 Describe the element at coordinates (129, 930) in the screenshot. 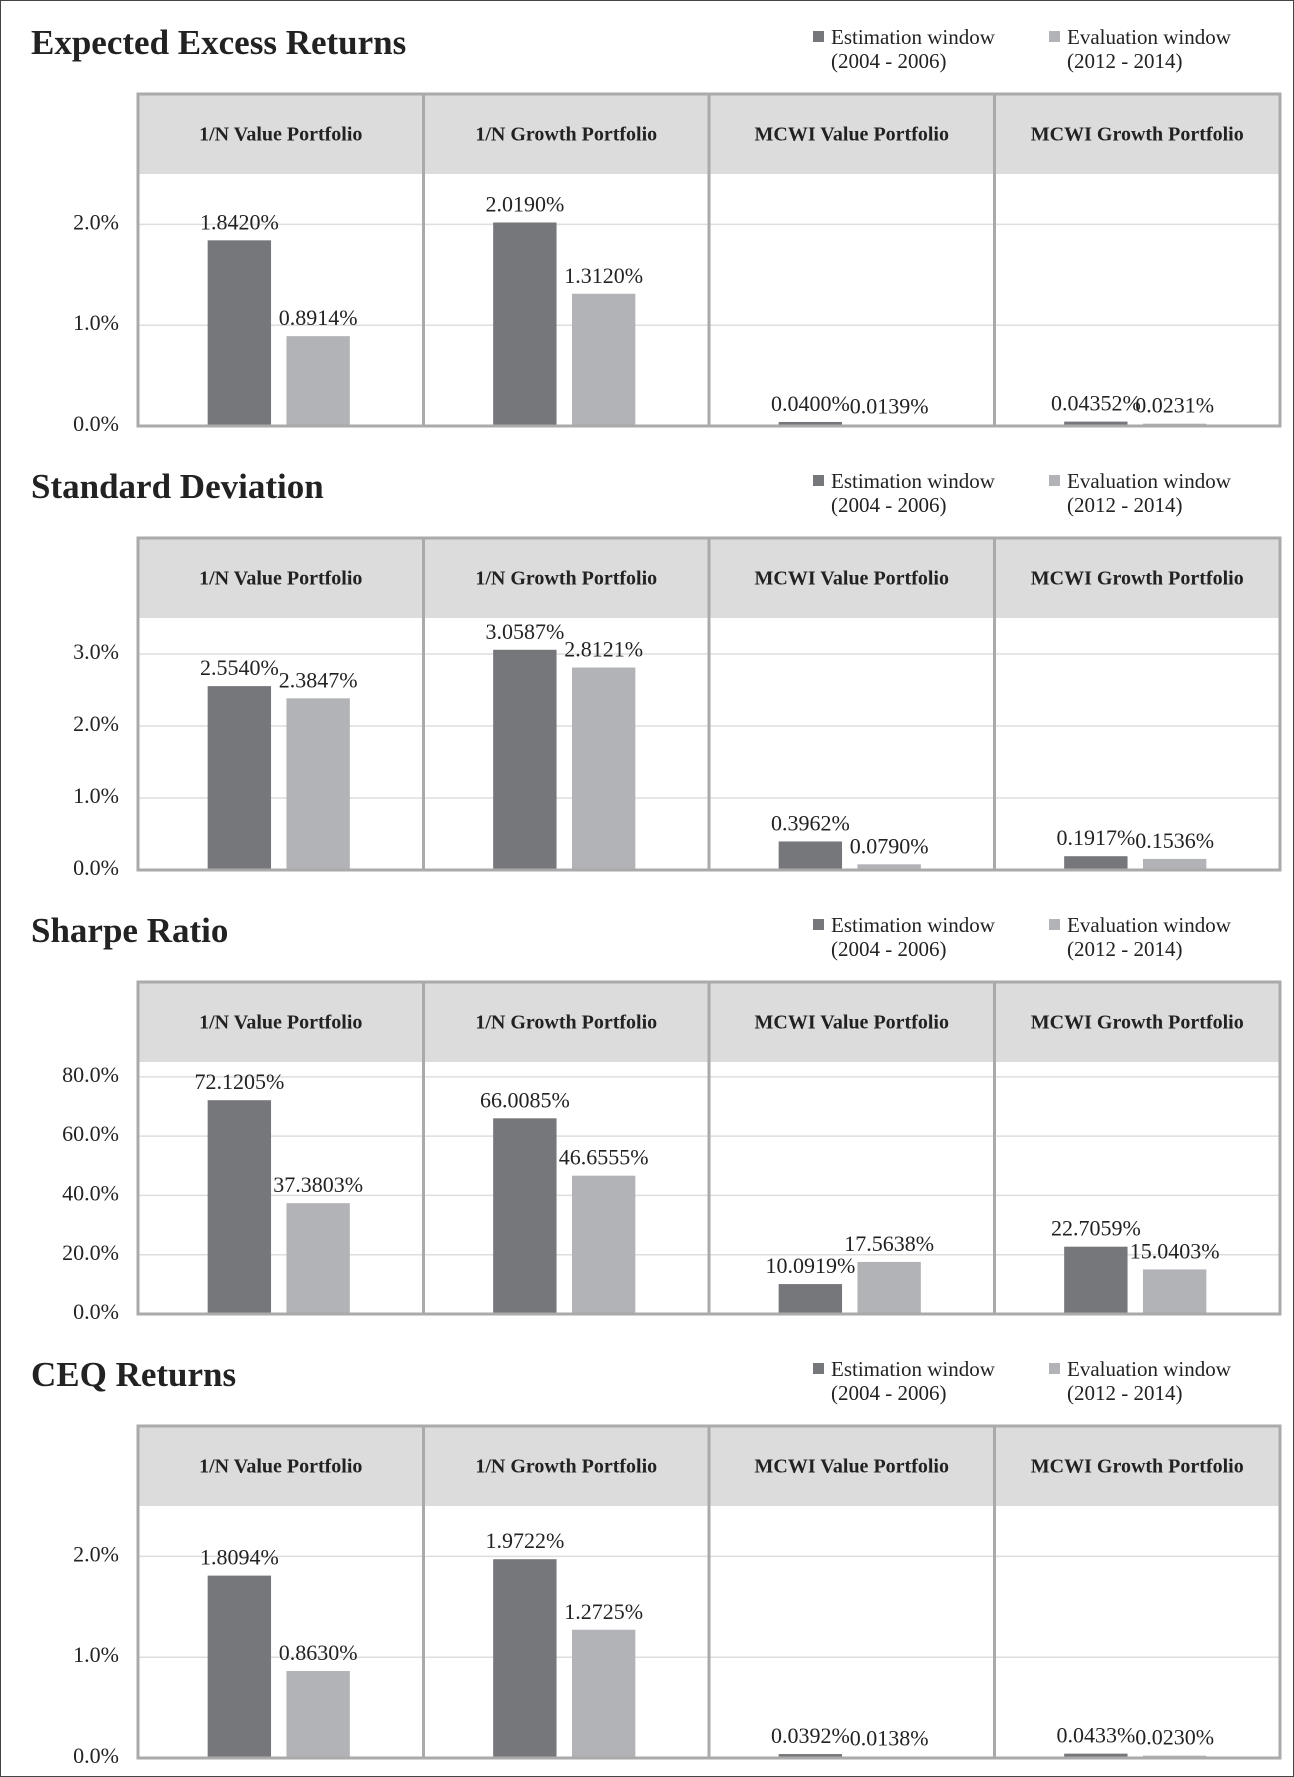

I see `chart-title: Sharpe Ratio` at that location.